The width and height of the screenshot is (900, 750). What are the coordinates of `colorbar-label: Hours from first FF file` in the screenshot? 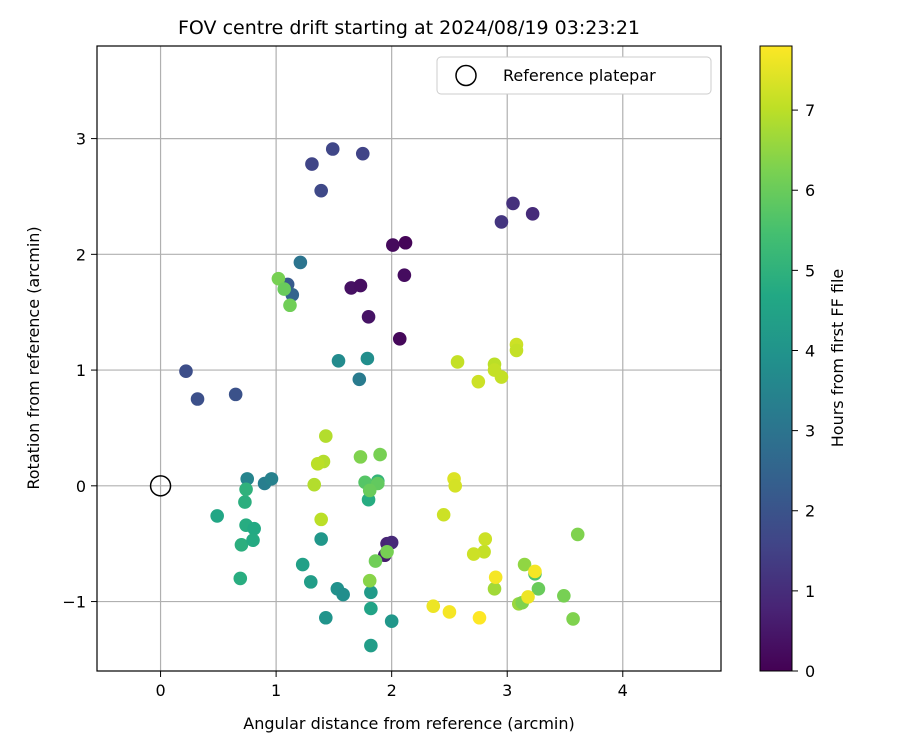 It's located at (837, 358).